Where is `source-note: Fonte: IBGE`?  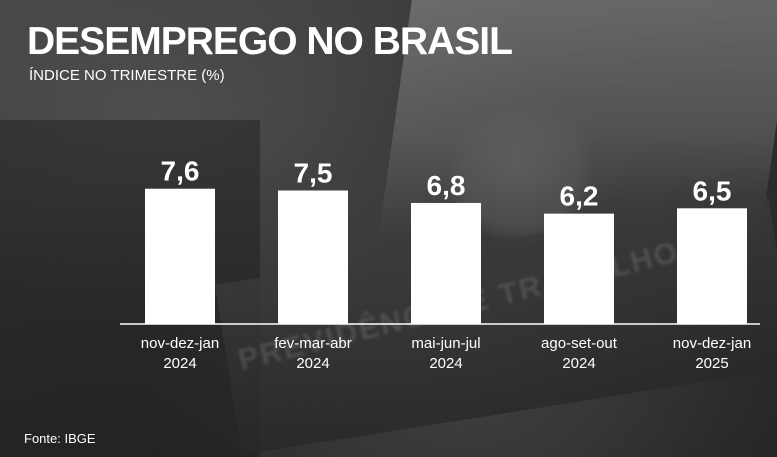
source-note: Fonte: IBGE is located at coordinates (60, 438).